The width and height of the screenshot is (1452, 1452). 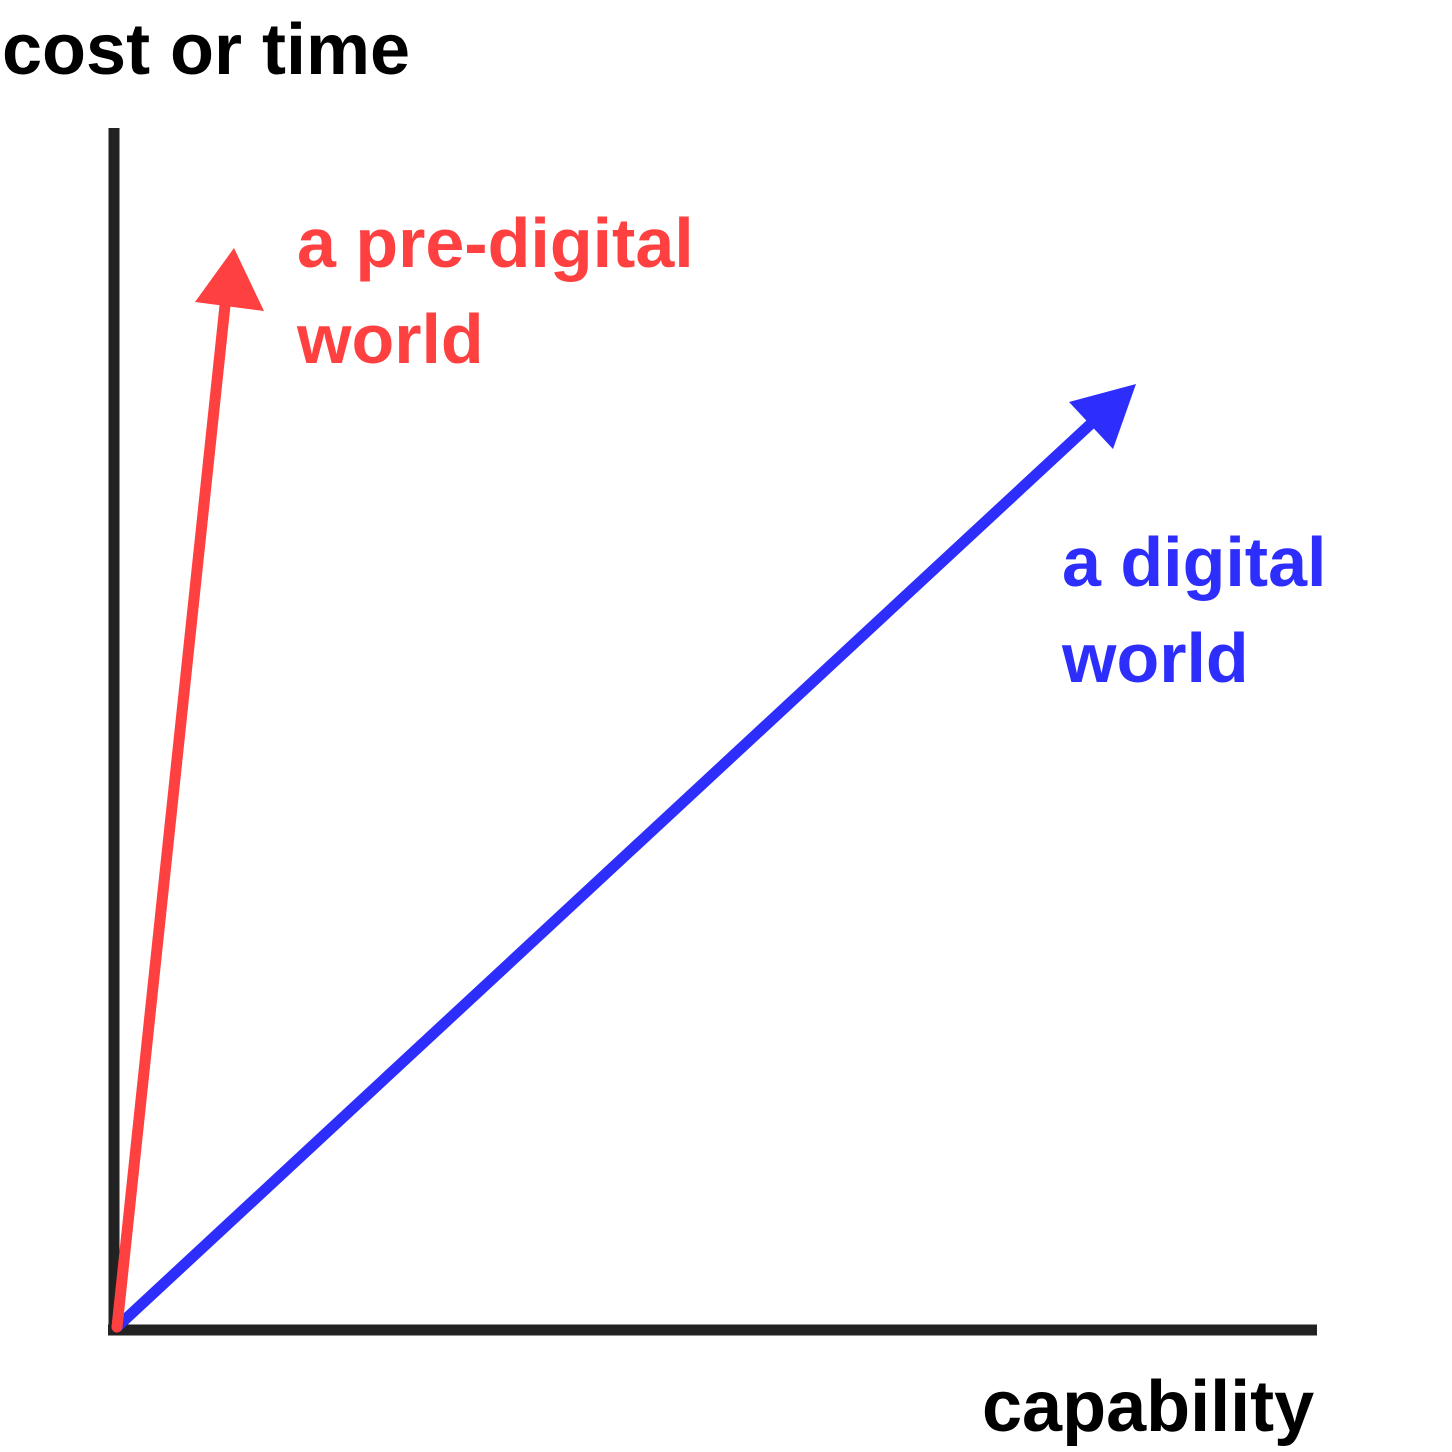 What do you see at coordinates (171, 811) in the screenshot?
I see `pre-digital-world-arrow-shaft` at bounding box center [171, 811].